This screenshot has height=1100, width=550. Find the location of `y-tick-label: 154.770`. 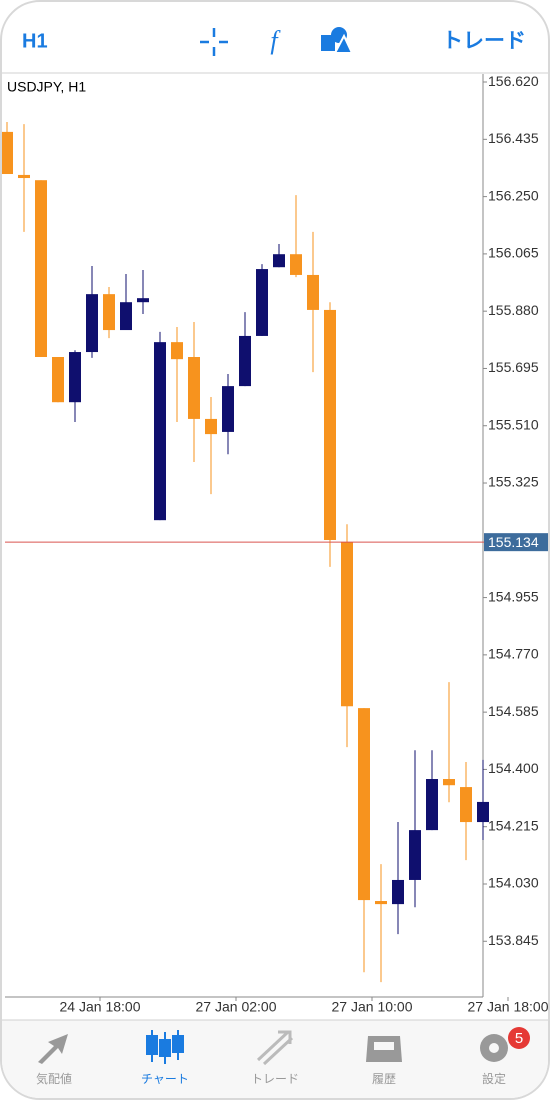

y-tick-label: 154.770 is located at coordinates (513, 654).